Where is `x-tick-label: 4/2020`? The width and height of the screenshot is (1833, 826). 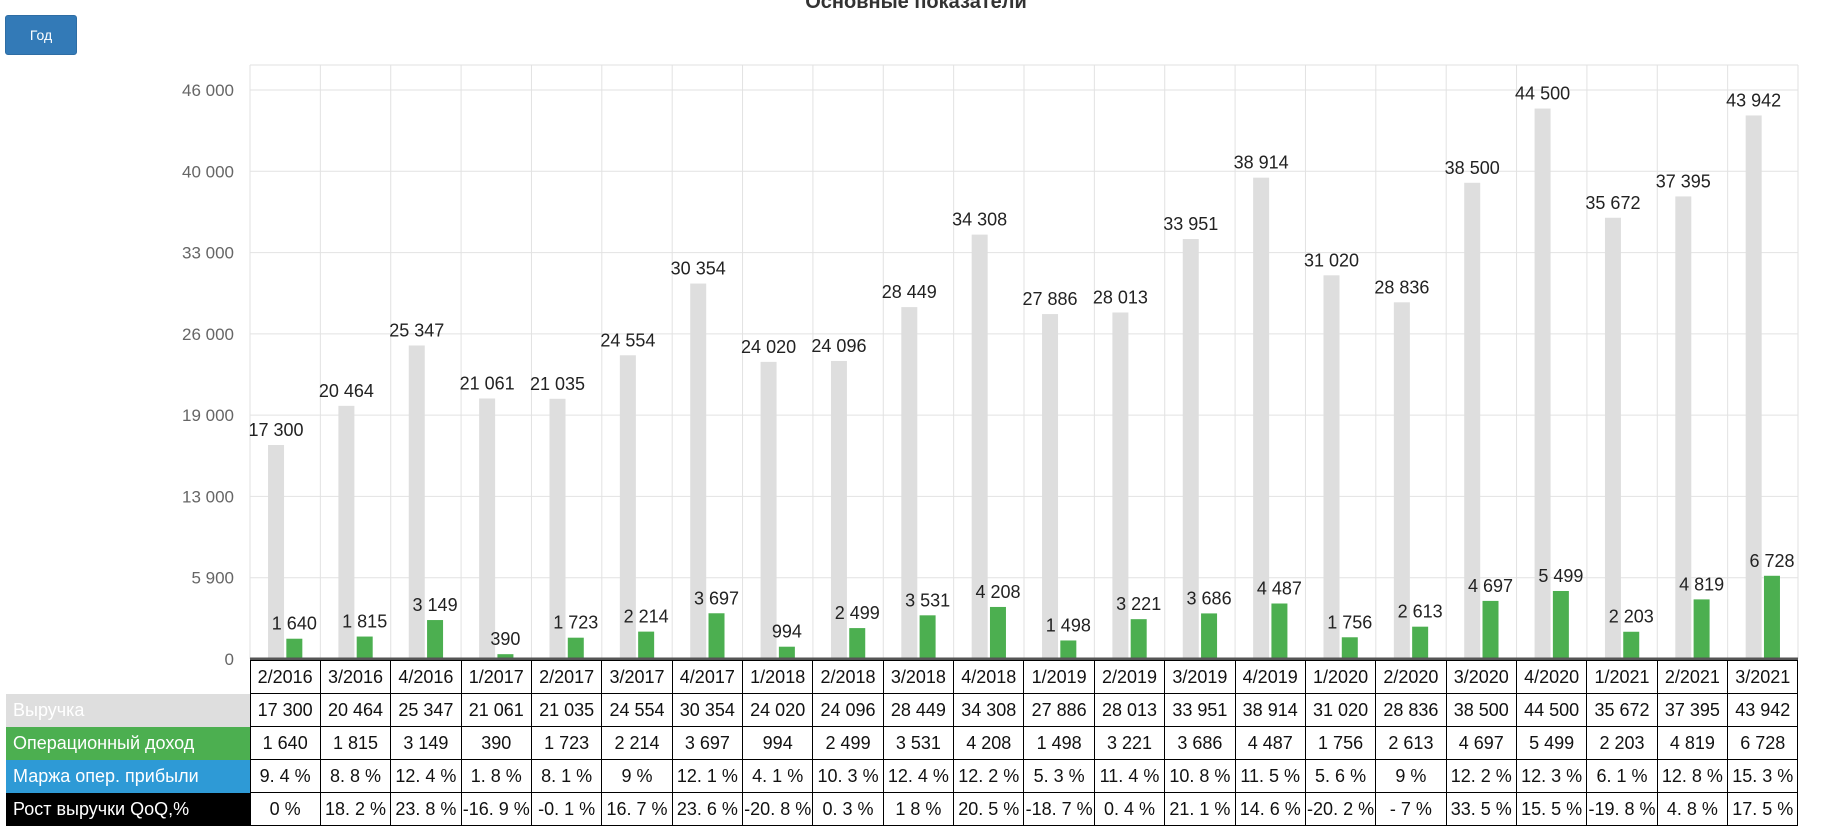
x-tick-label: 4/2020 is located at coordinates (1551, 677).